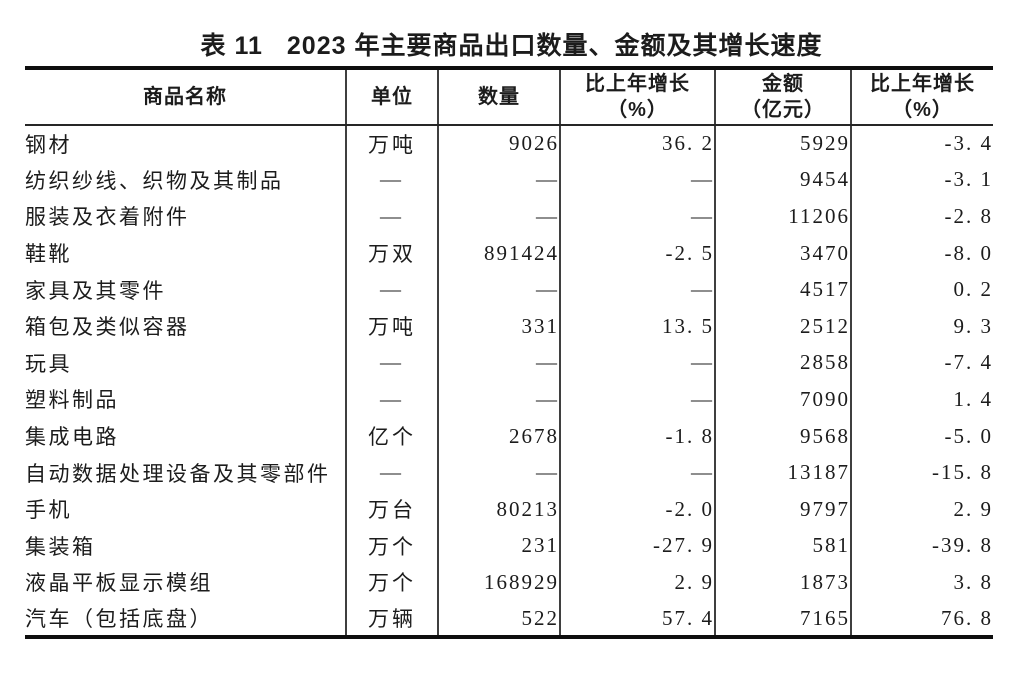 This screenshot has width=1023, height=685. Describe the element at coordinates (782, 97) in the screenshot. I see `column-header-amount: 金额 （亿元）` at that location.